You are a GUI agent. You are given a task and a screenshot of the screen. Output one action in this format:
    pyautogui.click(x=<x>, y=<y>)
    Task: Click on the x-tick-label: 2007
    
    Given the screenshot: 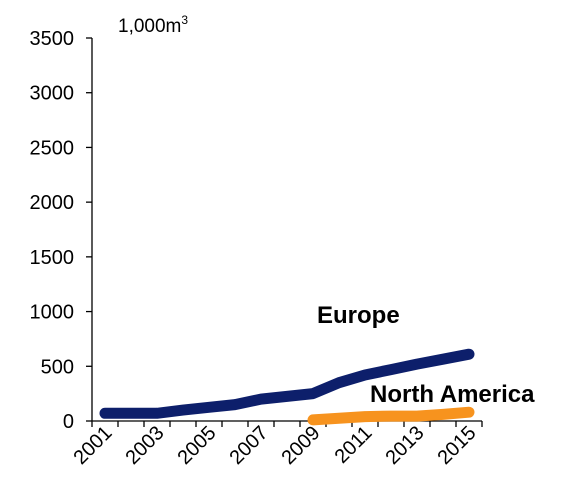 What is the action you would take?
    pyautogui.click(x=249, y=445)
    